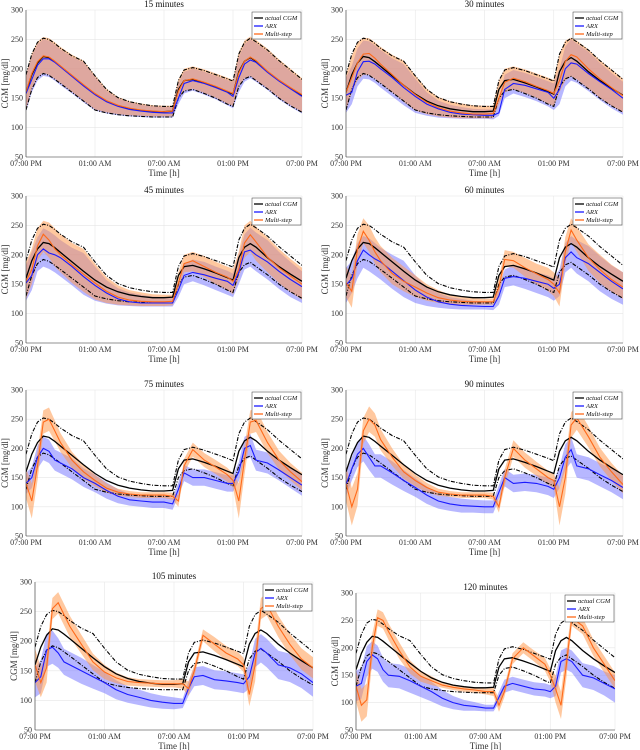 The height and width of the screenshot is (750, 640). What do you see at coordinates (164, 384) in the screenshot?
I see `subplot-title: 75 minutes` at bounding box center [164, 384].